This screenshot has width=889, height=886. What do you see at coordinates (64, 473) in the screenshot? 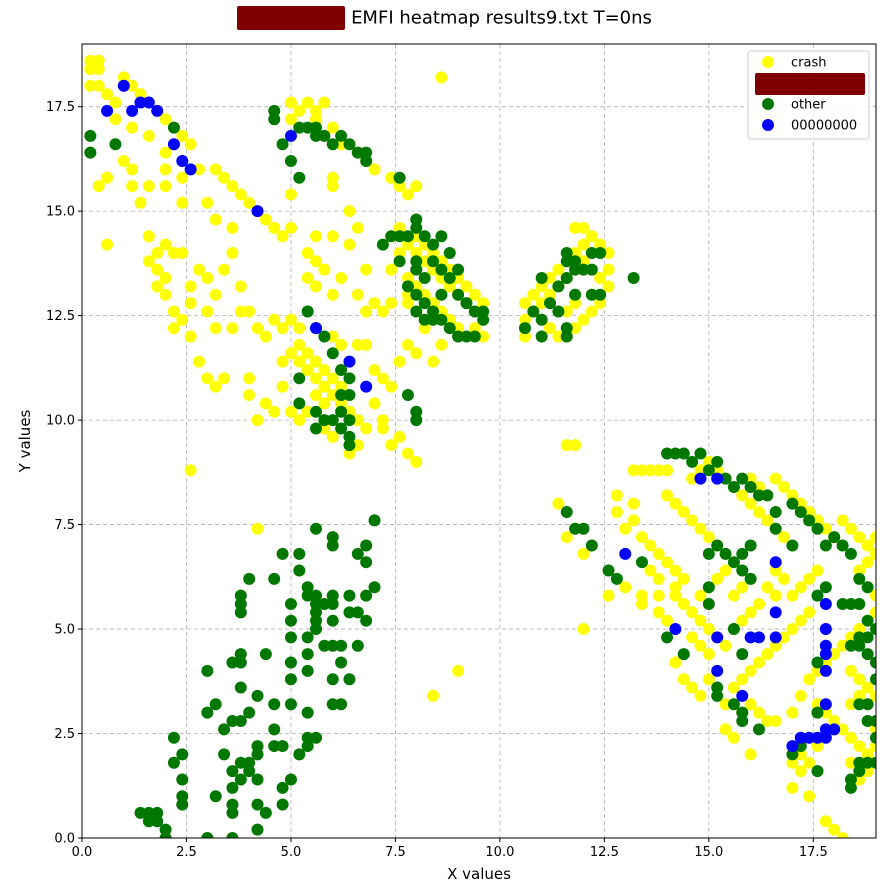
I see `y-axis: 0.0 2.5 5.0 7.5 10.0 12.5 15.0 17.5` at bounding box center [64, 473].